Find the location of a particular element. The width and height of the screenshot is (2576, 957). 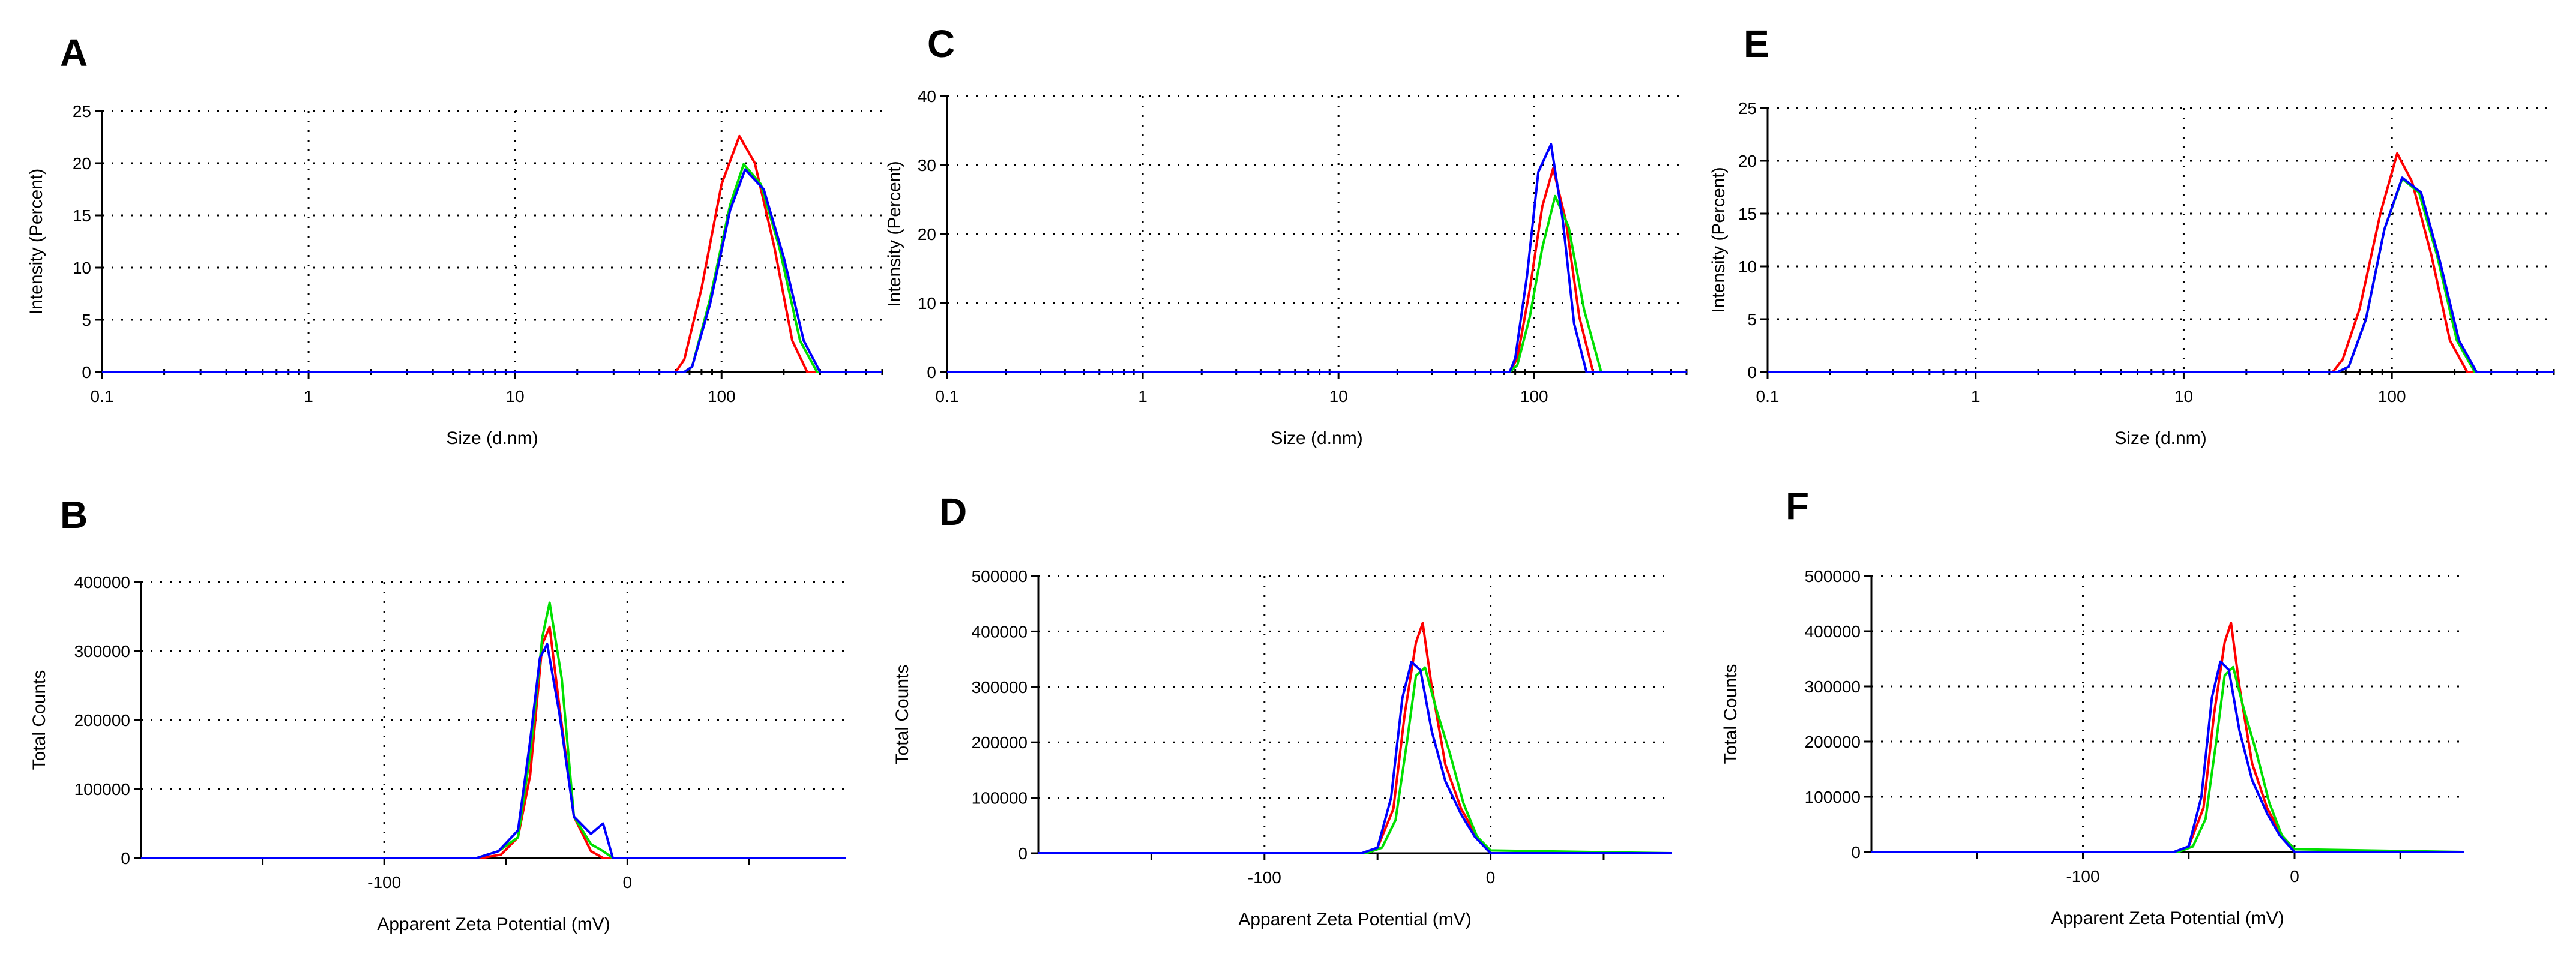

panel-d-ytick-label: 100000 is located at coordinates (1000, 799).